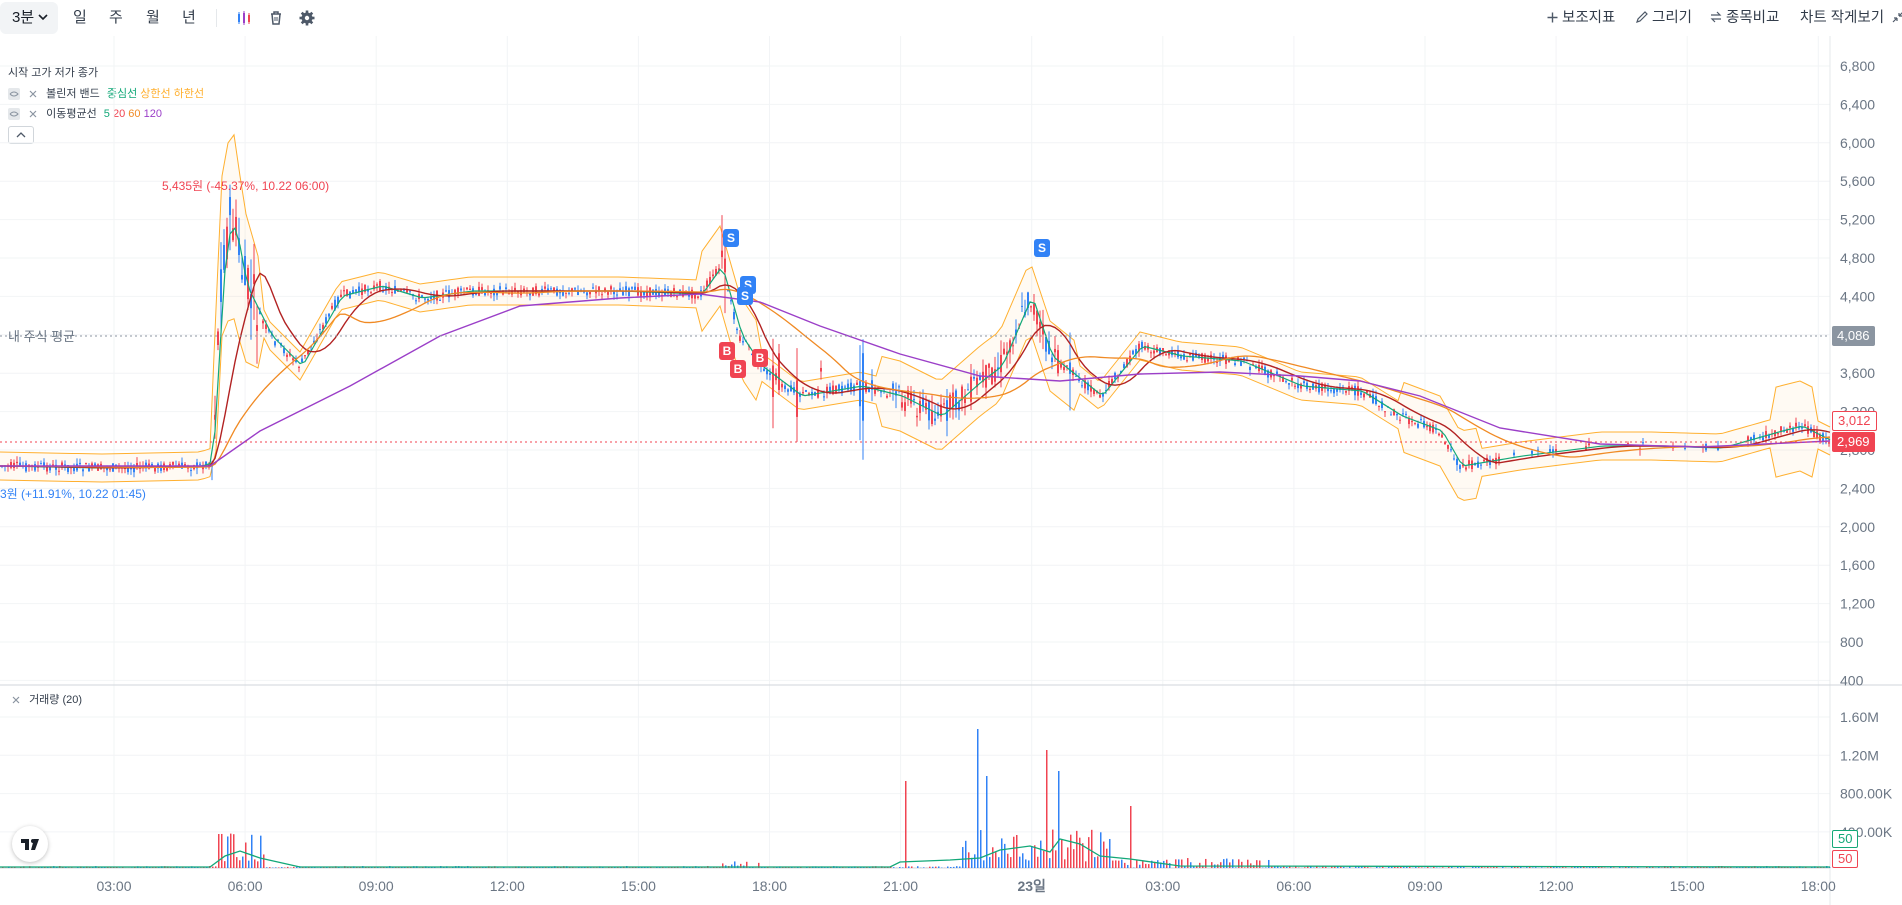  I want to click on trash-icon, so click(276, 18).